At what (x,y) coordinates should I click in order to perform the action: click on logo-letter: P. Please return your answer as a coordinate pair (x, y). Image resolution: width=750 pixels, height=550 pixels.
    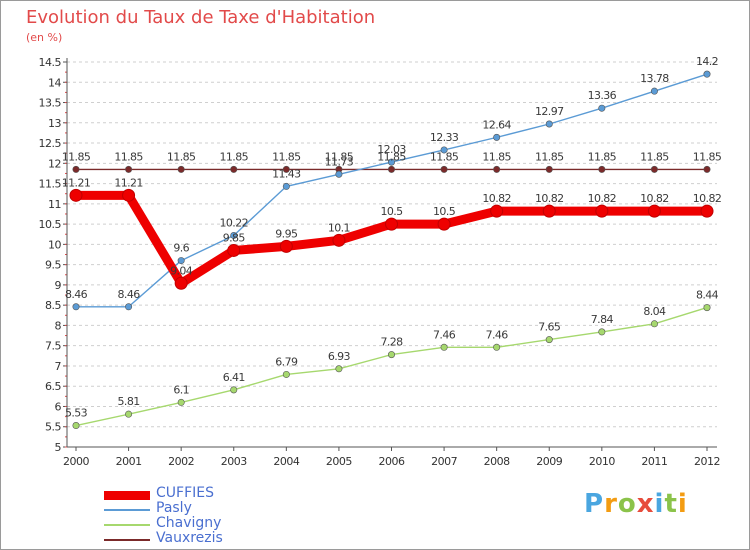
    Looking at the image, I should click on (594, 504).